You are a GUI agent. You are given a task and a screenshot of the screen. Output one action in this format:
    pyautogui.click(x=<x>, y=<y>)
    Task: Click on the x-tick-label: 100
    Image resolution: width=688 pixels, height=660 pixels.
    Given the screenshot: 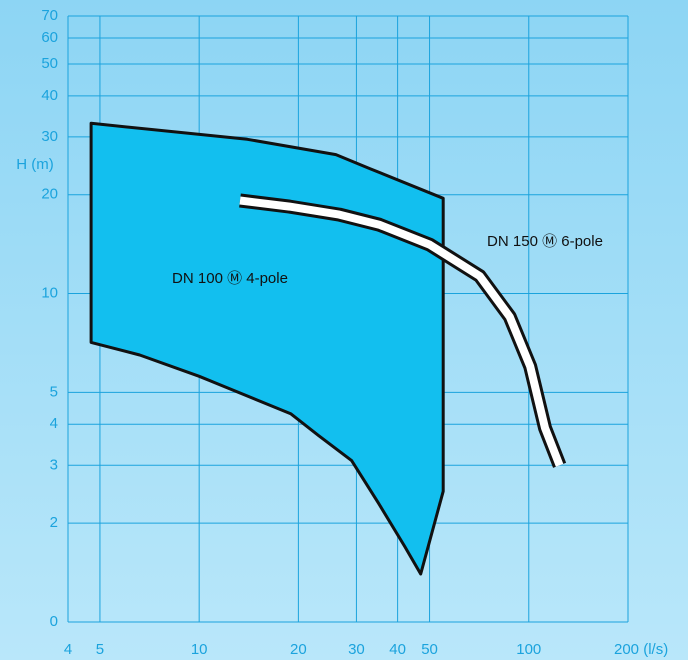 What is the action you would take?
    pyautogui.click(x=528, y=649)
    